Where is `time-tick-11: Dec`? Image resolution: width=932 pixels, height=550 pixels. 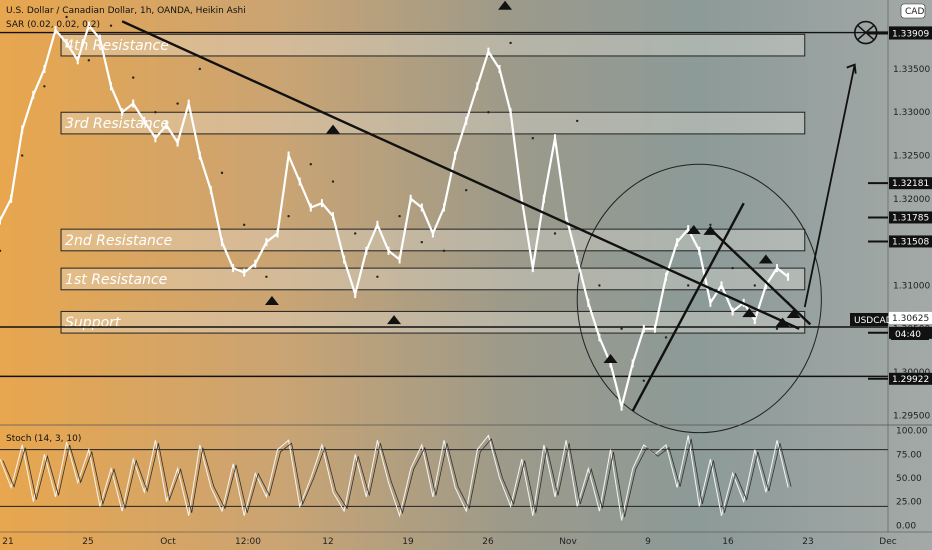 time-tick-11: Dec is located at coordinates (887, 542).